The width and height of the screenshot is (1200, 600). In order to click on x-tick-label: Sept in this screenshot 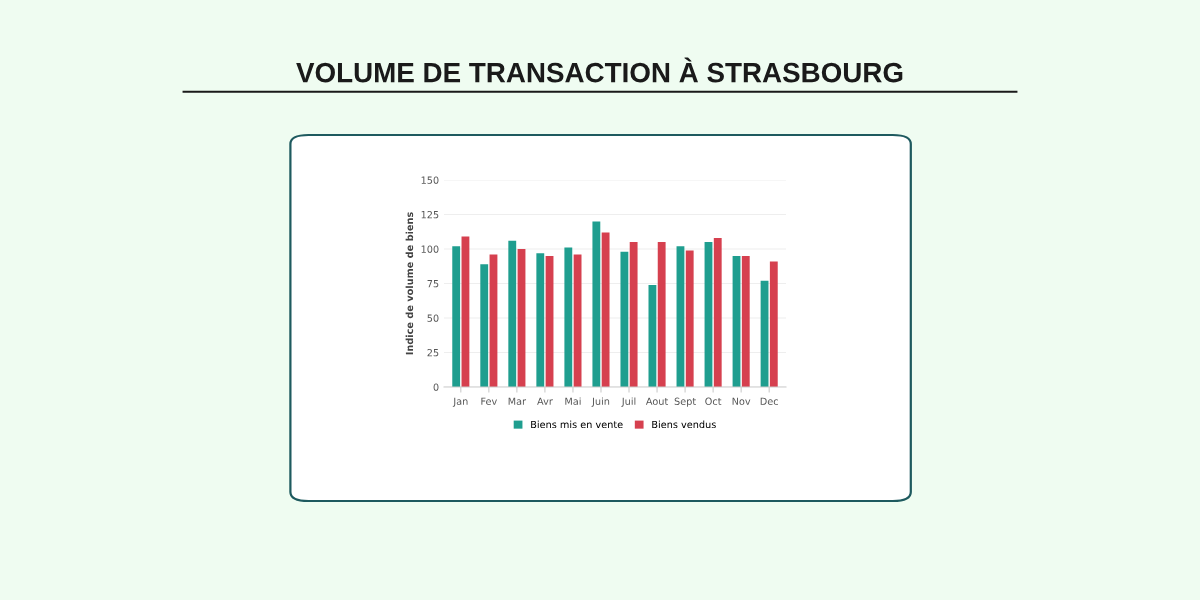, I will do `click(685, 402)`.